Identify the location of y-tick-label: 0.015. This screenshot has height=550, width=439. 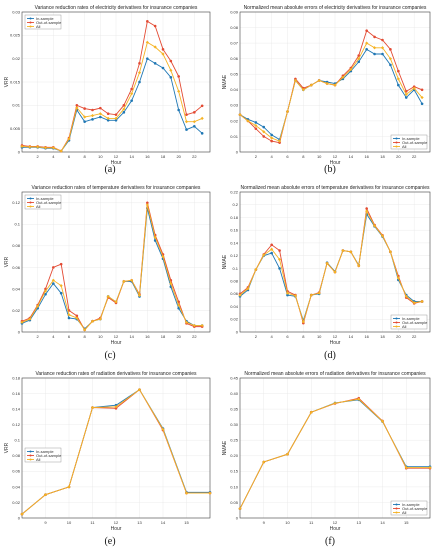
(15, 81).